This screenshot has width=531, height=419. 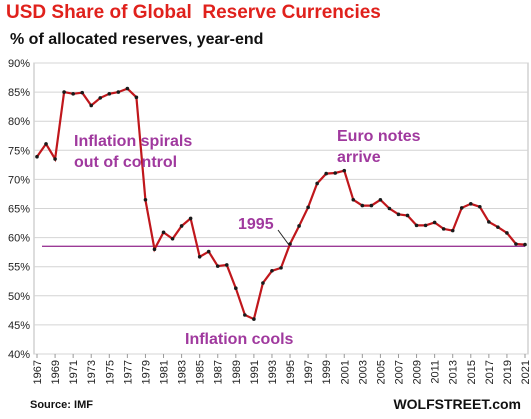 I want to click on x-tick-label: 2015, so click(x=472, y=372).